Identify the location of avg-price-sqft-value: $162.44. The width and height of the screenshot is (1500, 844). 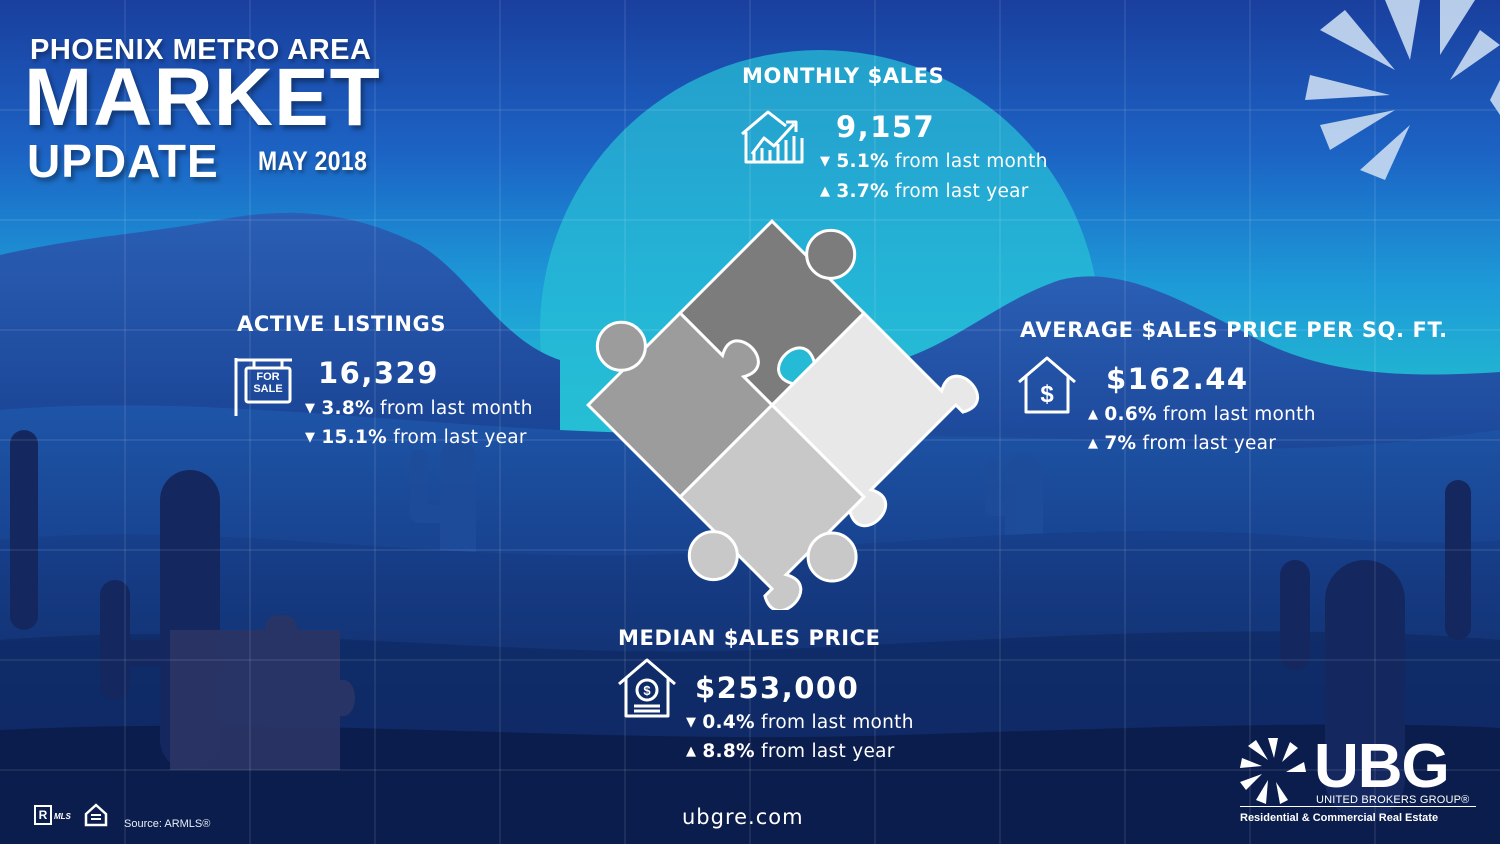
(1177, 379).